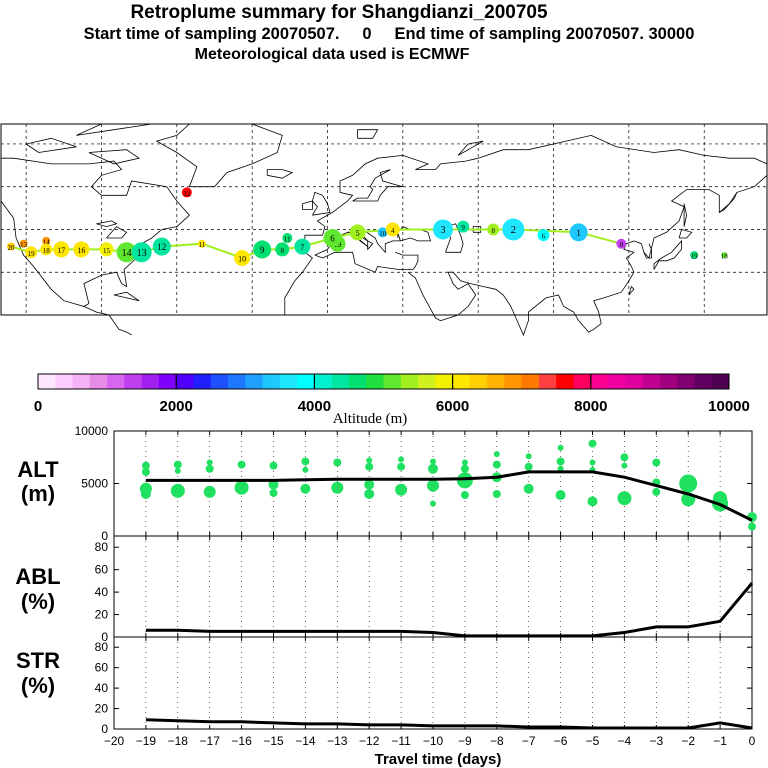 The width and height of the screenshot is (768, 768). I want to click on trajectory-cluster-label: 1, so click(578, 233).